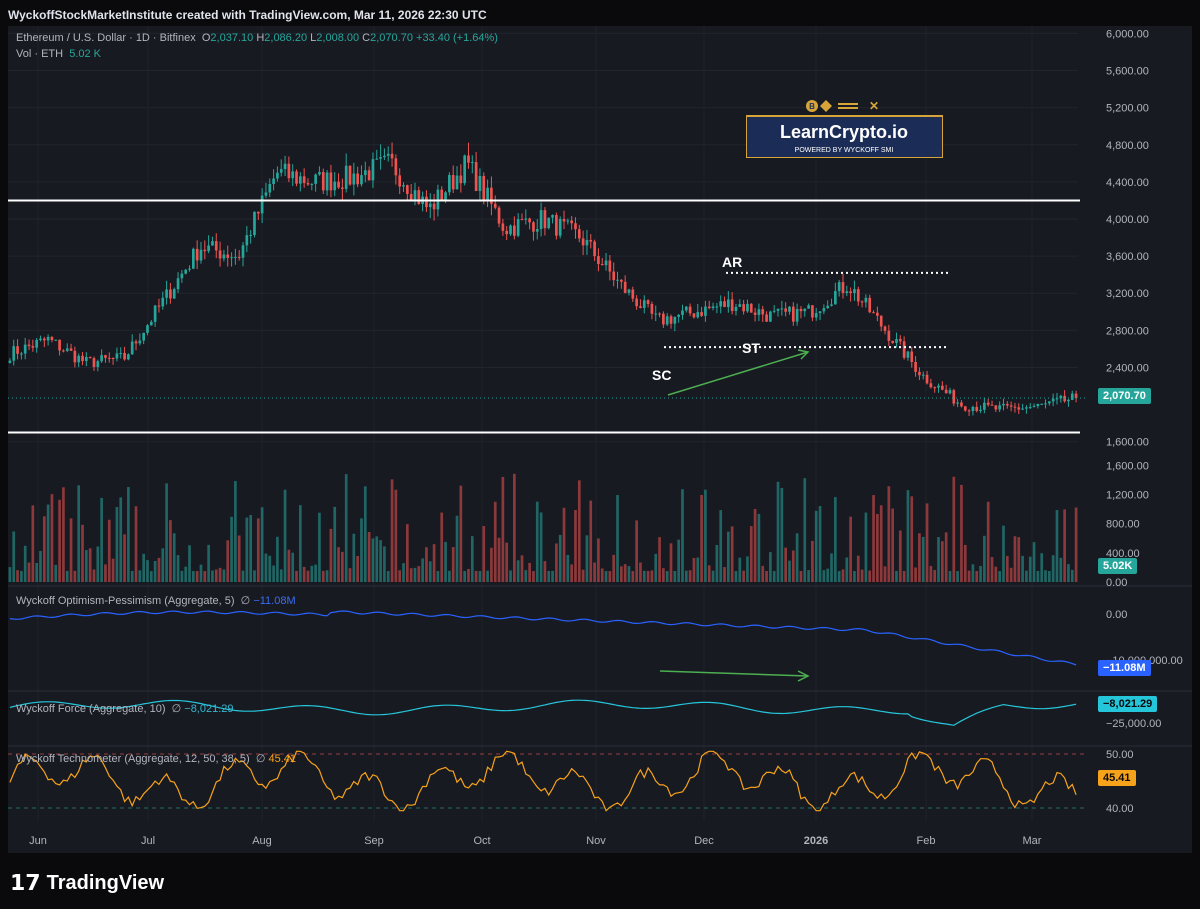  What do you see at coordinates (209, 709) in the screenshot?
I see `force-value: −8,021.29` at bounding box center [209, 709].